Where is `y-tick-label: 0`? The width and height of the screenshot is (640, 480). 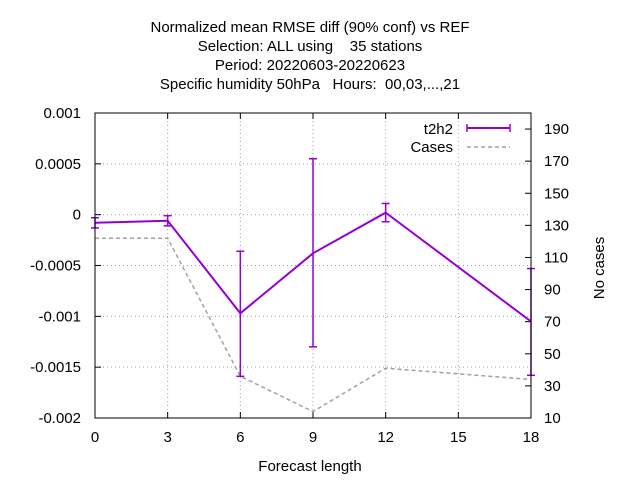
y-tick-label: 0 is located at coordinates (77, 215).